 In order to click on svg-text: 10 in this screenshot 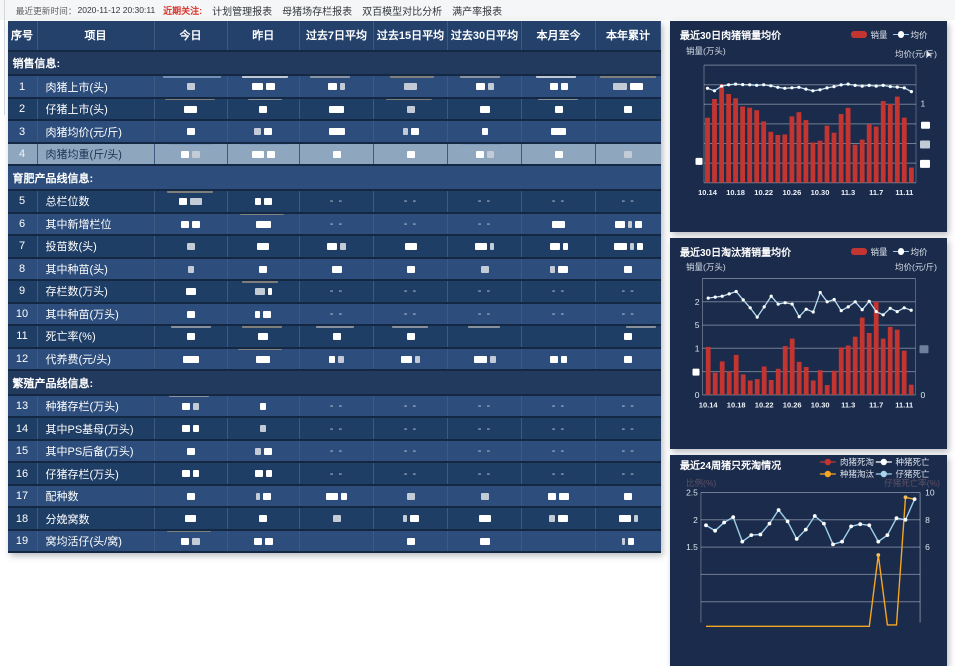, I will do `click(930, 492)`.